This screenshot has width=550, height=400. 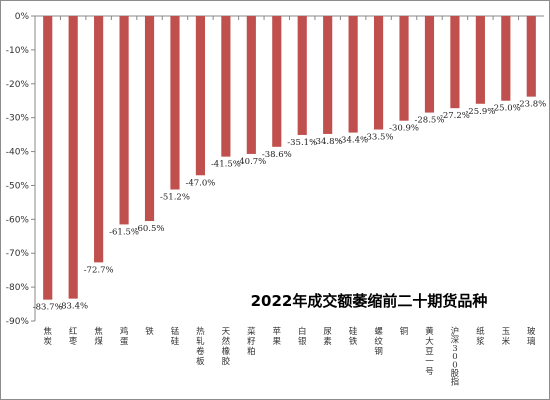 I want to click on value-label: -61.5%, so click(x=124, y=232).